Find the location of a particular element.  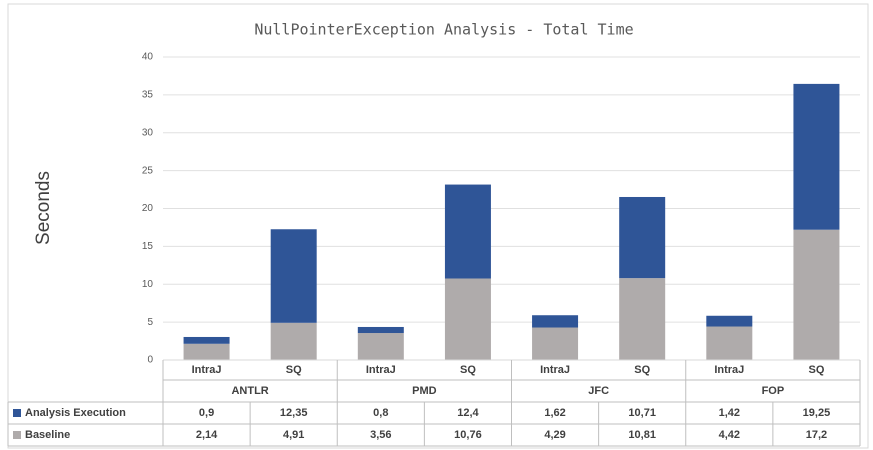

data-label: 4,29 is located at coordinates (554, 435).